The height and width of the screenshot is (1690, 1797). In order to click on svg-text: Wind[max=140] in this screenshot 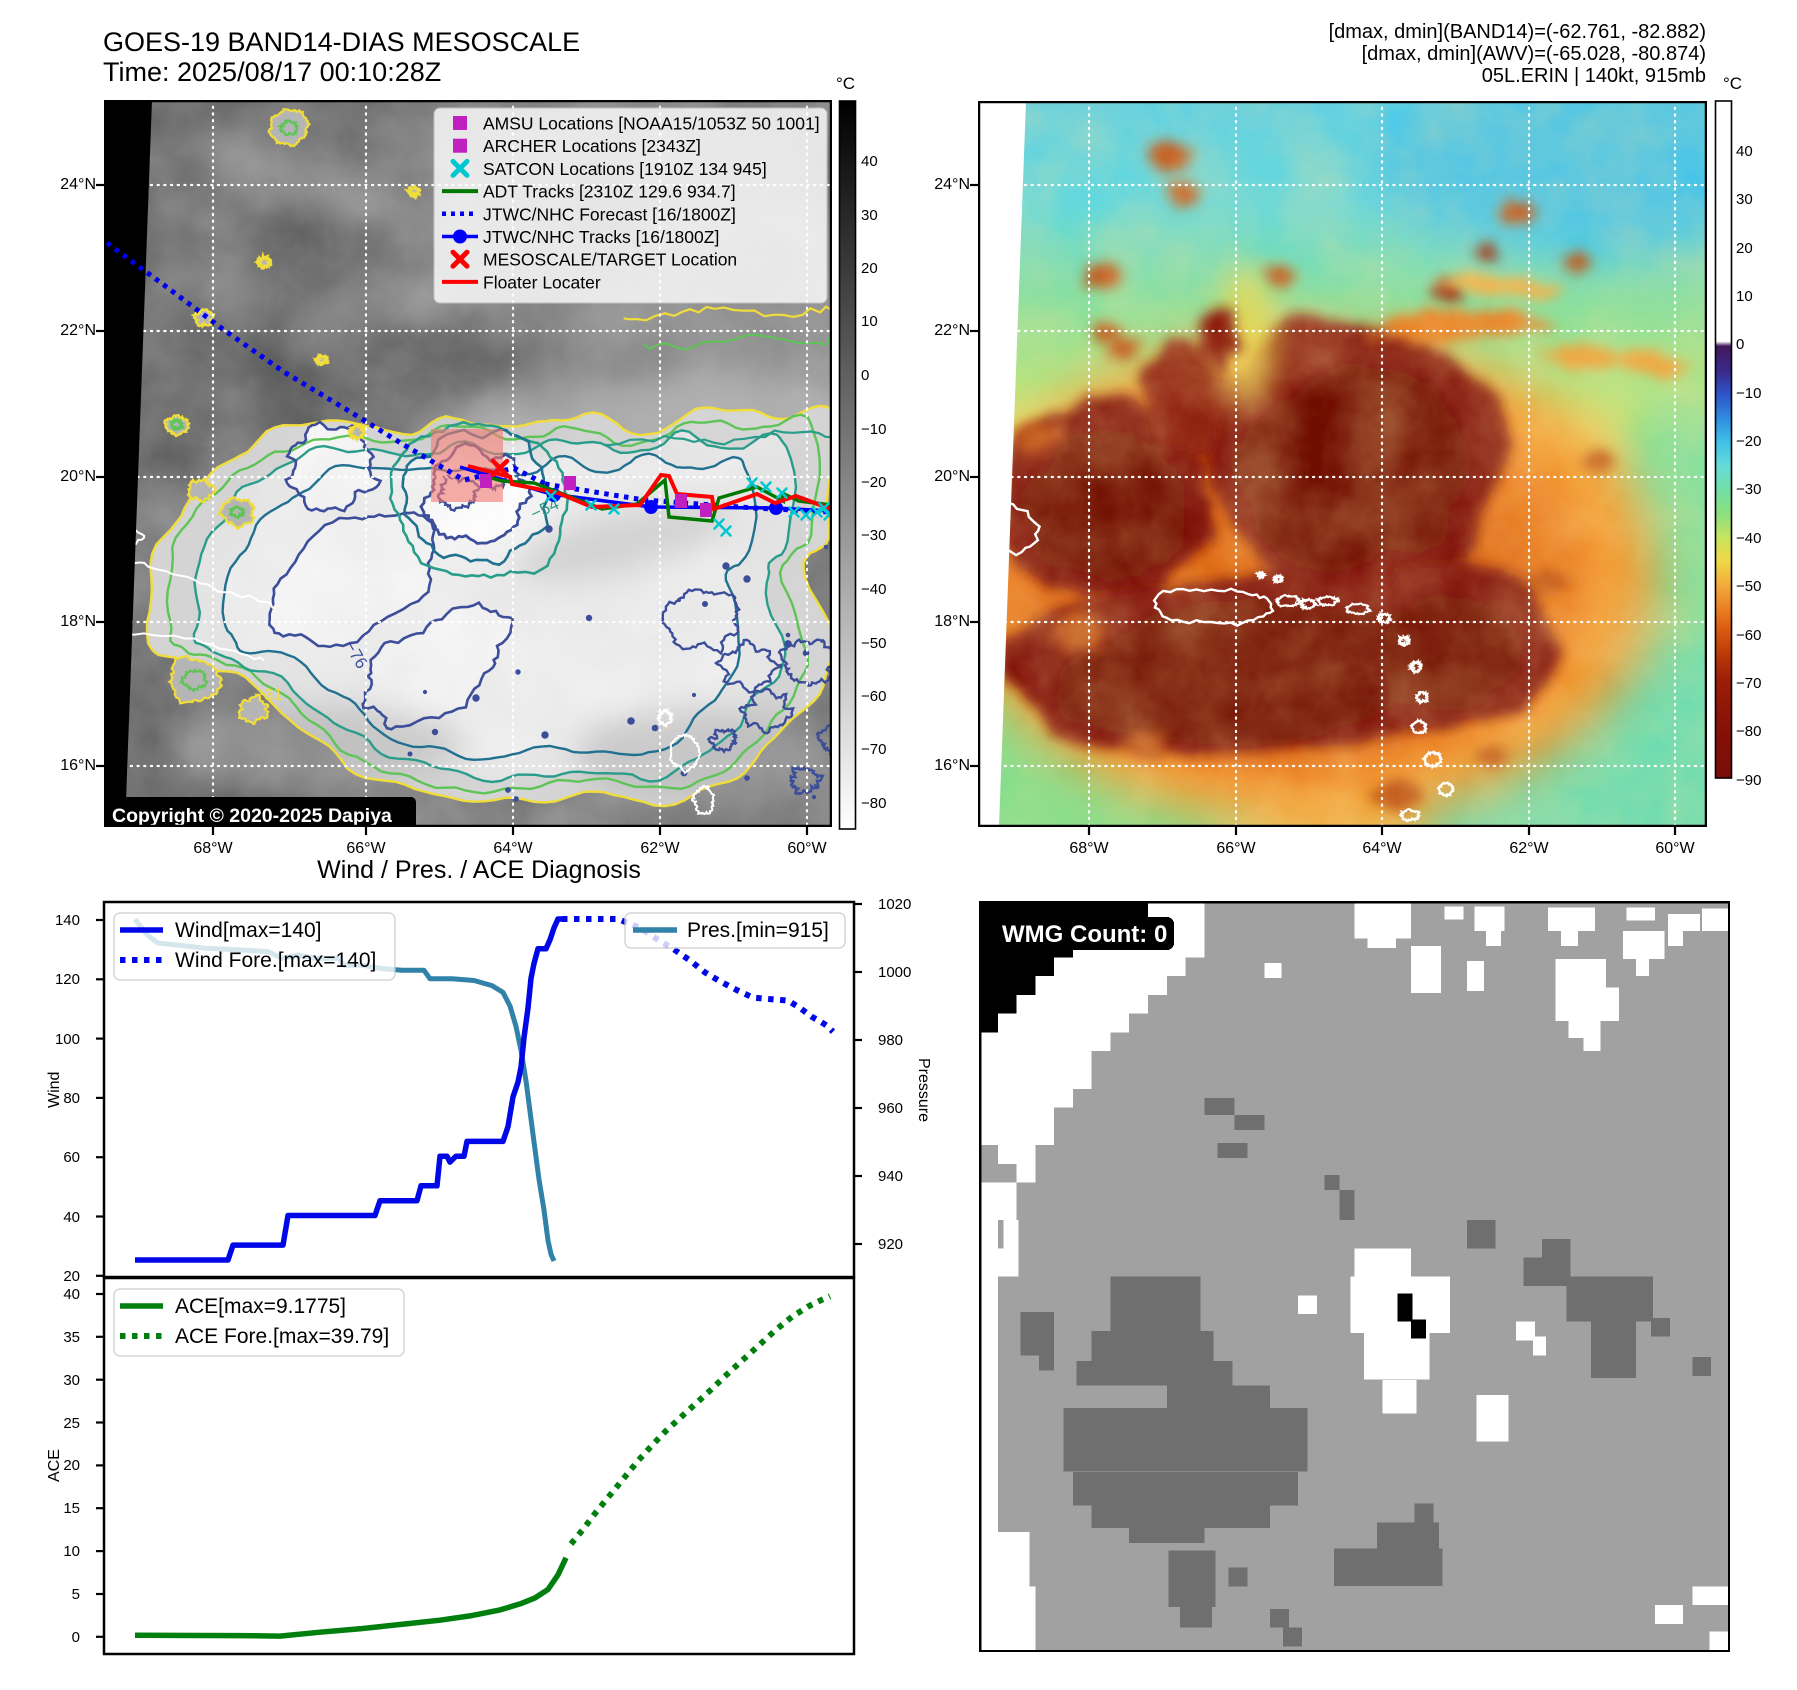, I will do `click(248, 930)`.